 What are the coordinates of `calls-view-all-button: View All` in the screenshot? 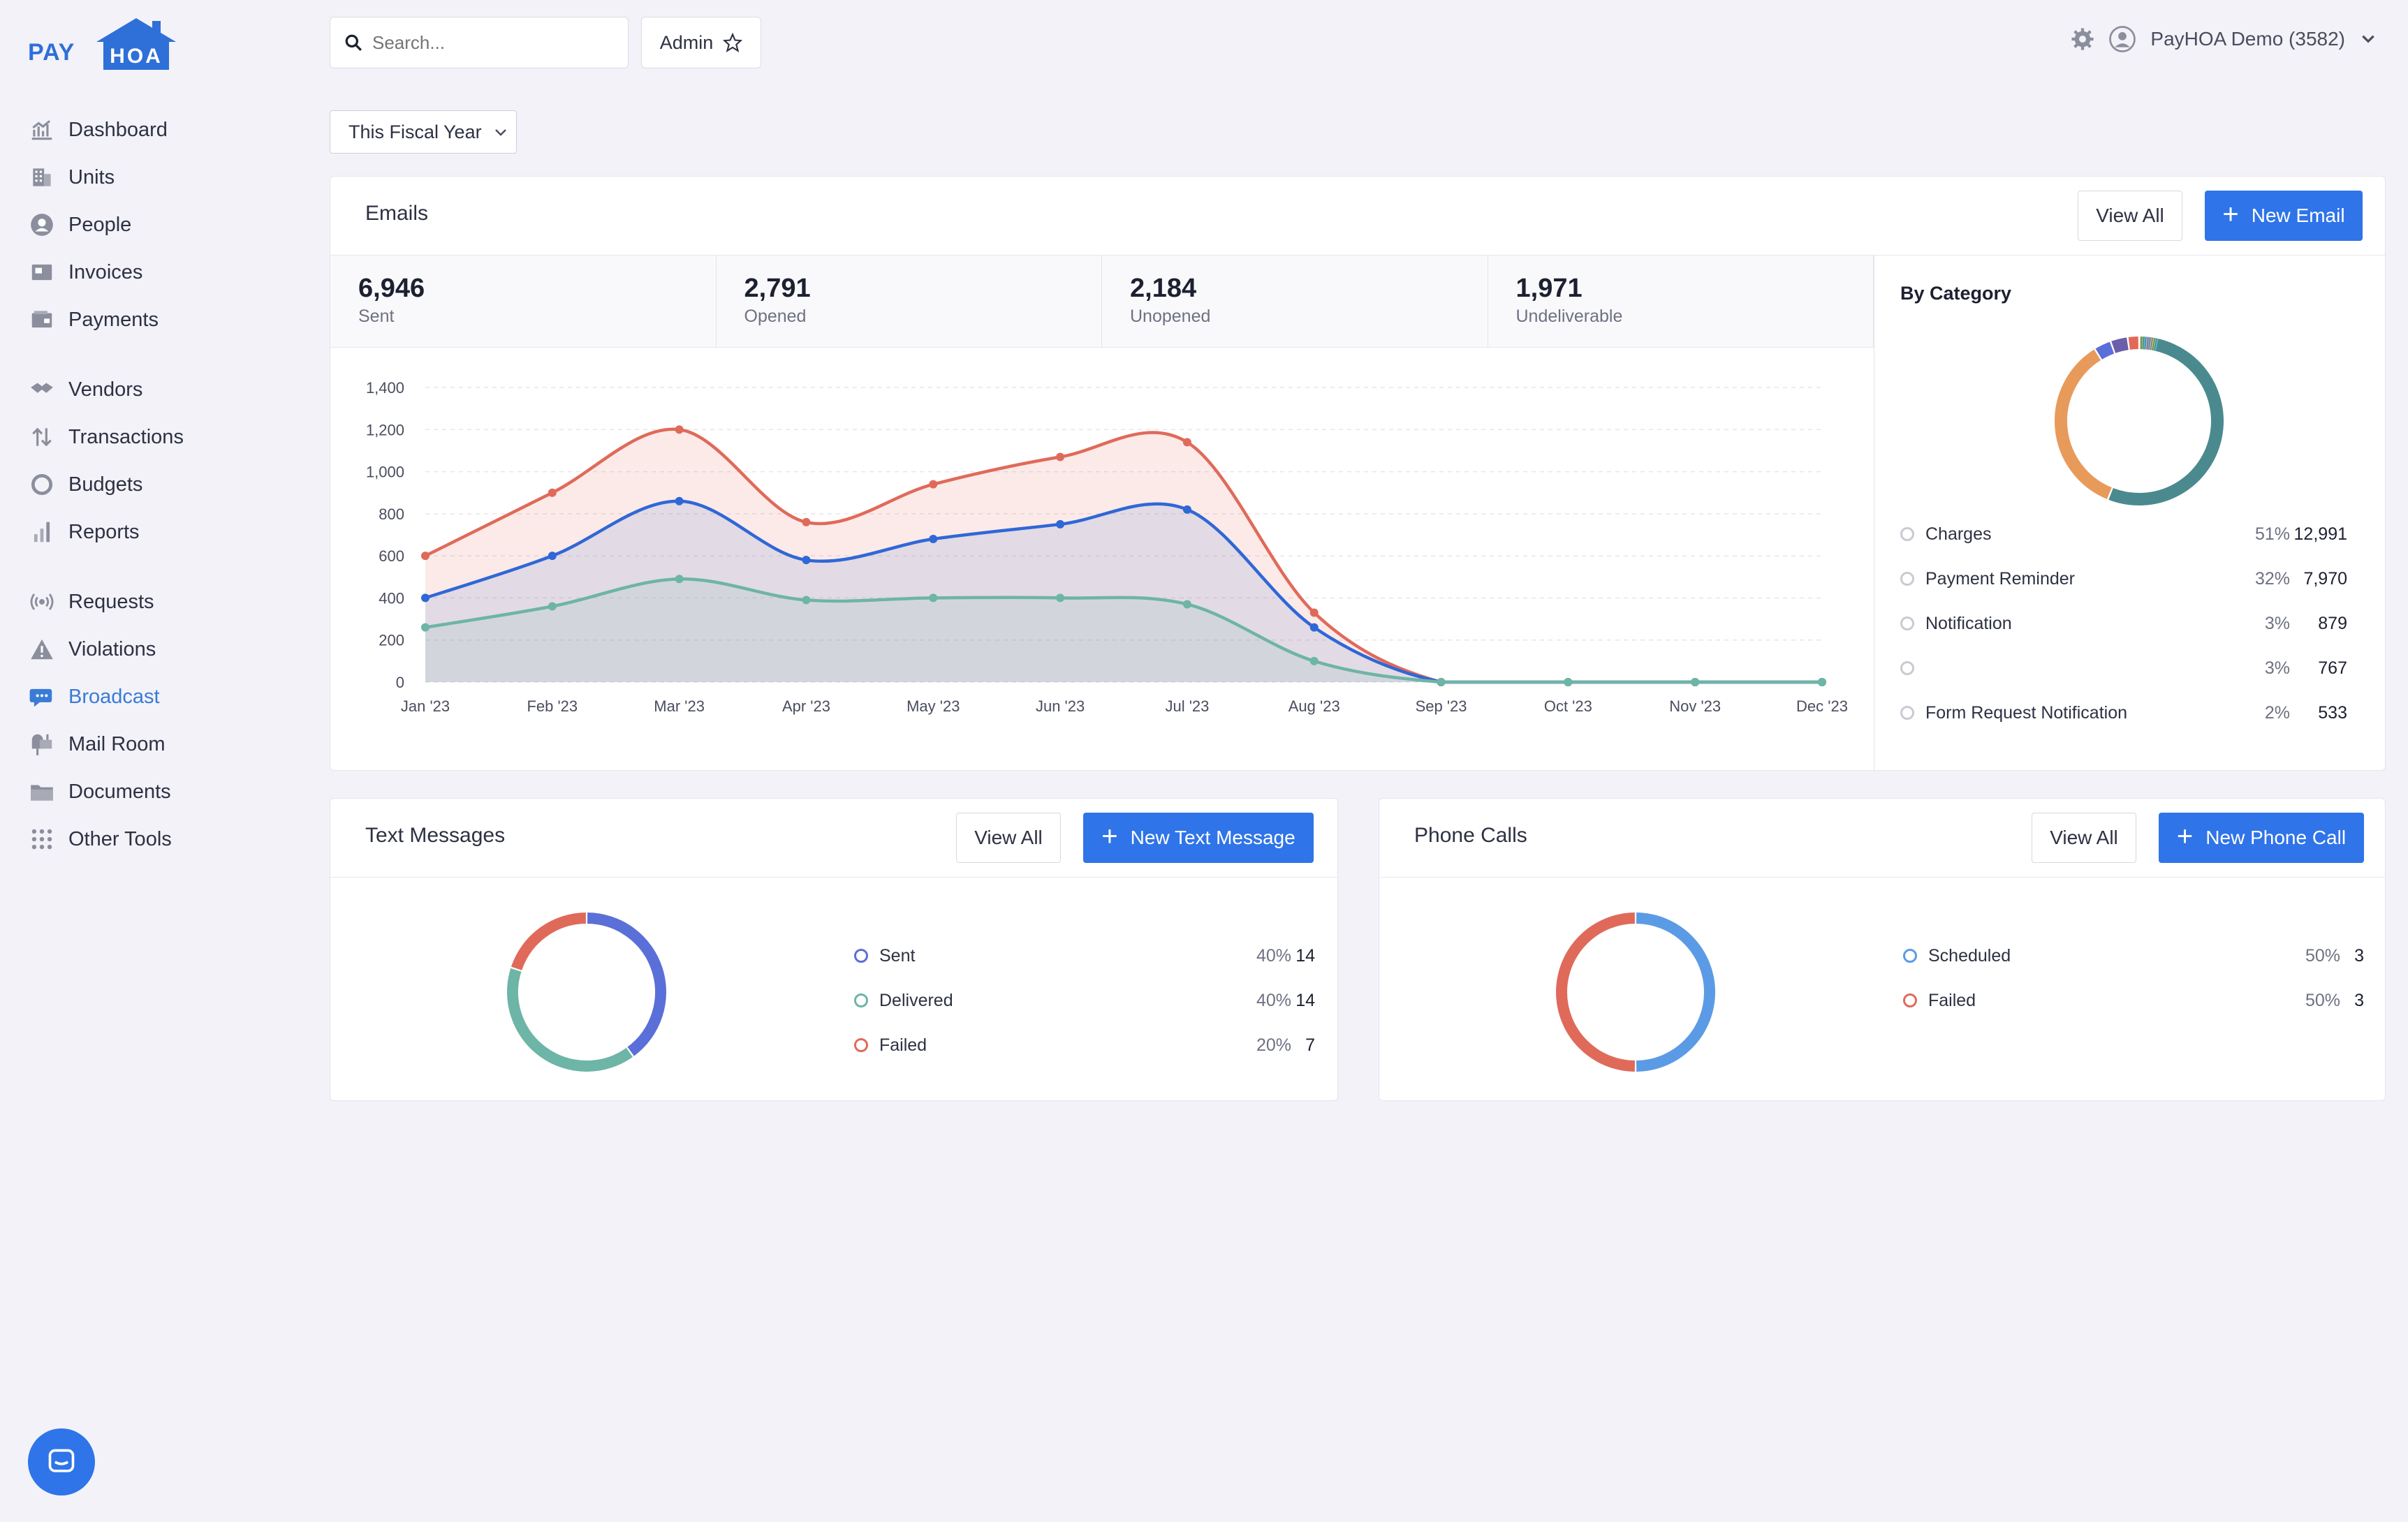 It's located at (2084, 838).